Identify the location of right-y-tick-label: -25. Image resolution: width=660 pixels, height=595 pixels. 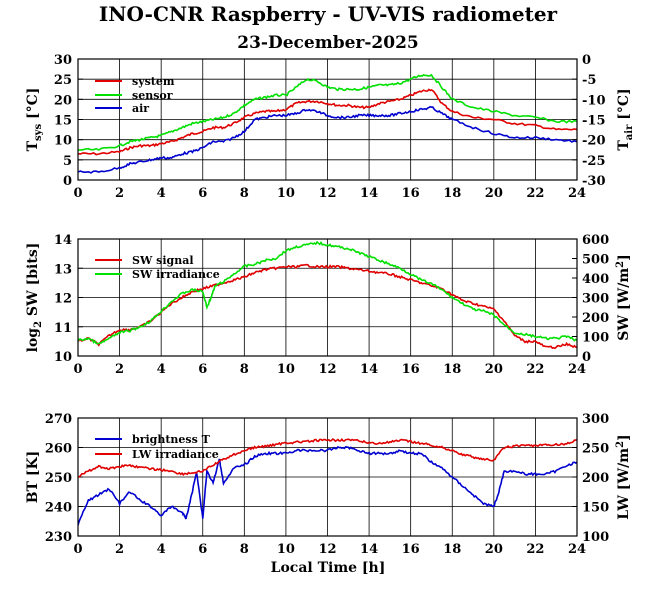
(594, 161).